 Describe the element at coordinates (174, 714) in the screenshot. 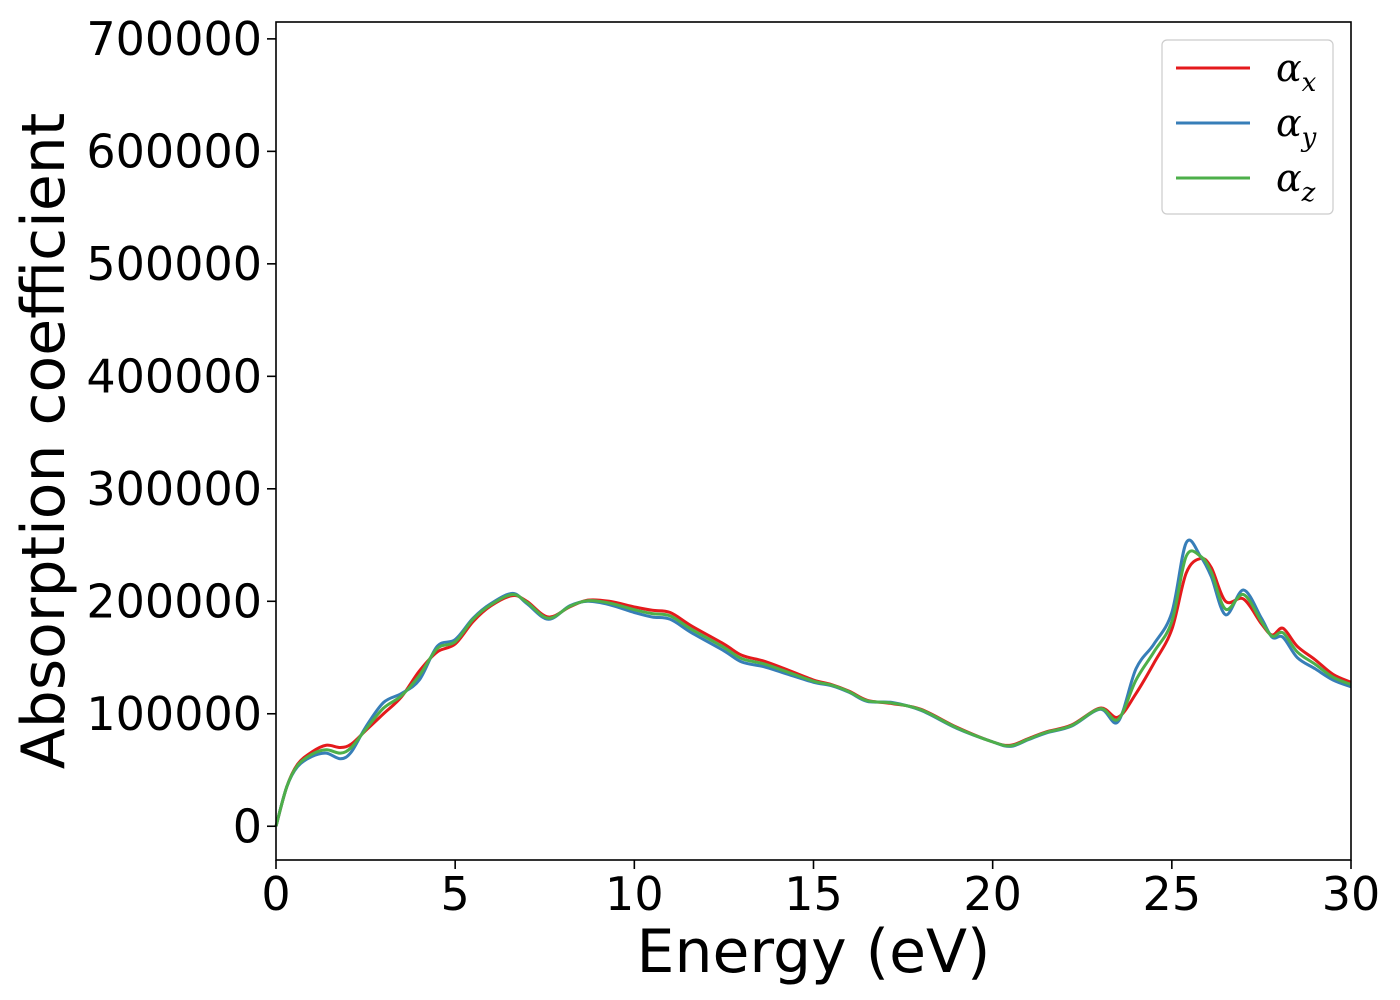

I see `y-tick-label: 100000` at that location.